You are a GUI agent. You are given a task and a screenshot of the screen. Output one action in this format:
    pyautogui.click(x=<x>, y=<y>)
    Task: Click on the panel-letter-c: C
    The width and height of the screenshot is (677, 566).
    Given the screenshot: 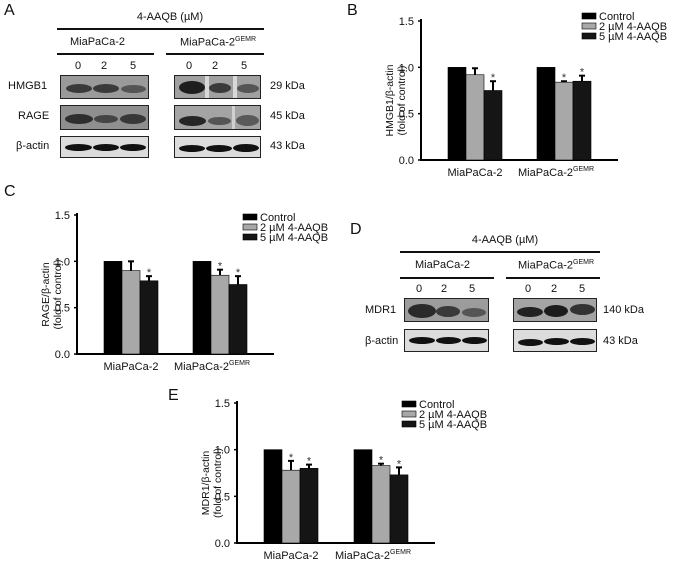 What is the action you would take?
    pyautogui.click(x=10, y=191)
    